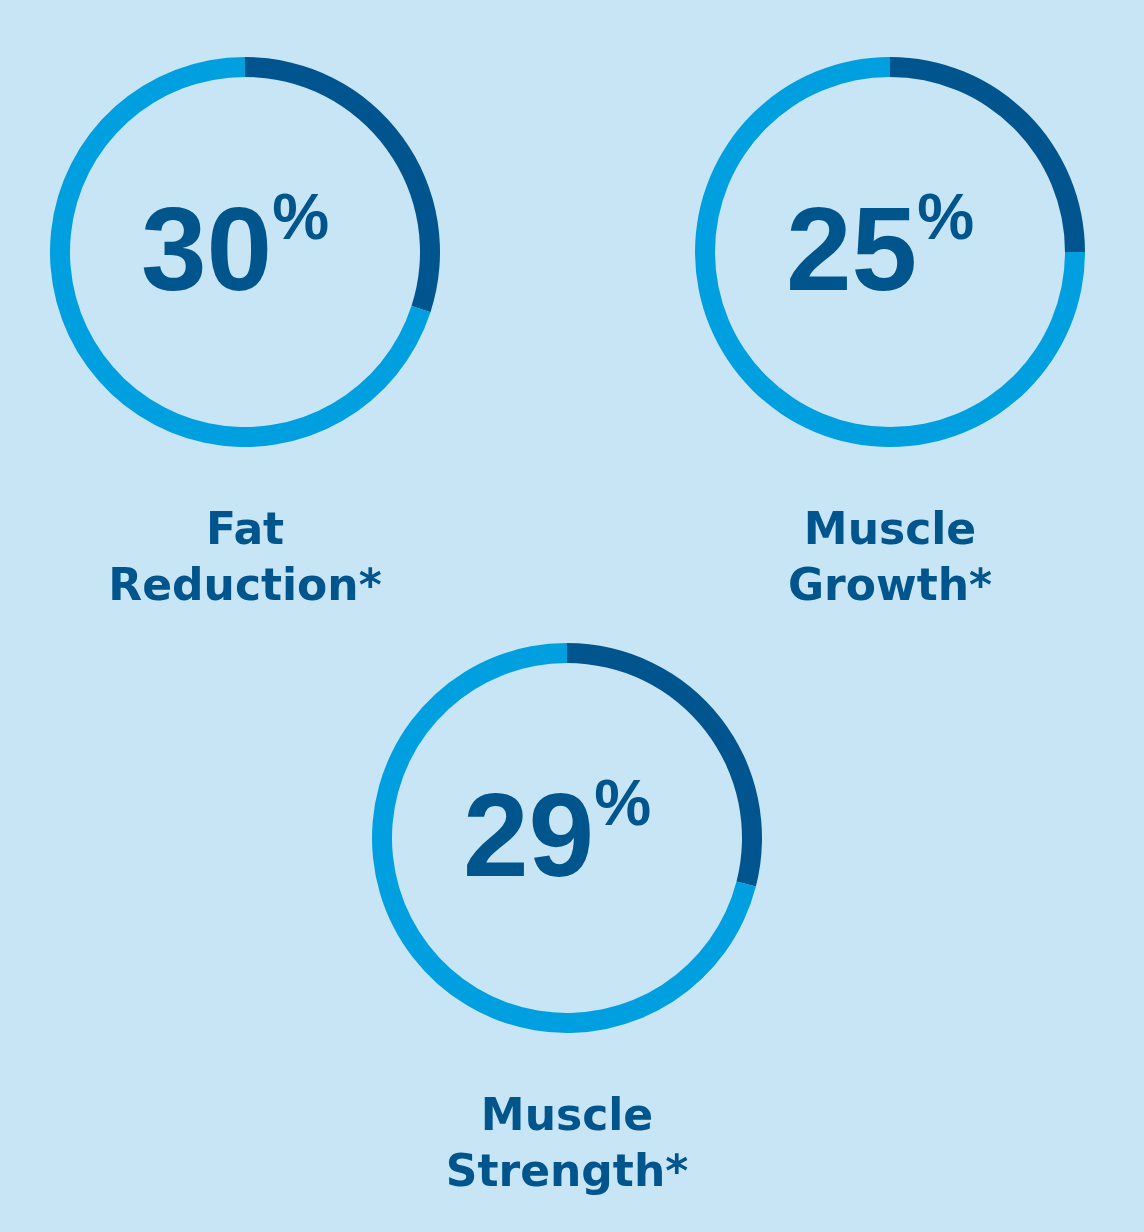  I want to click on text: Muscle Growth*, so click(890, 556).